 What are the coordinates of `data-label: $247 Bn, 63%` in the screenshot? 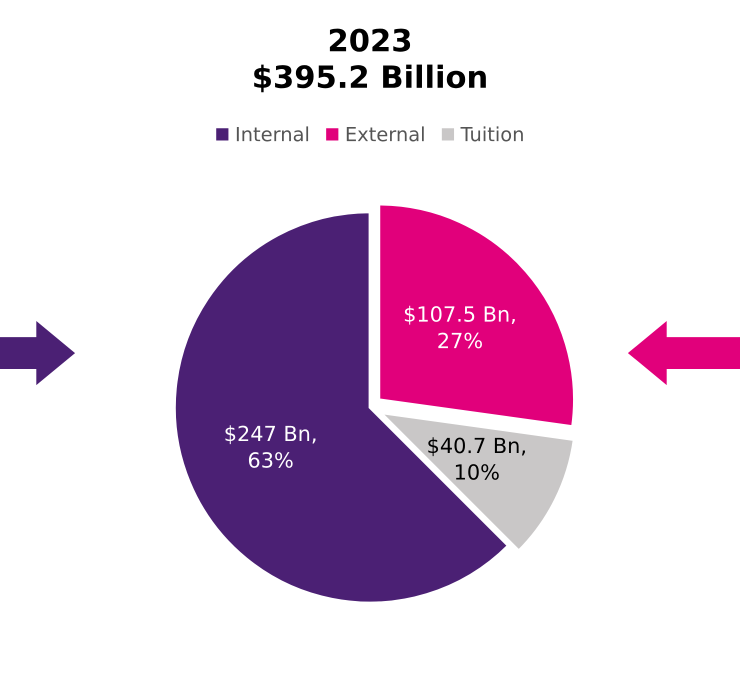 It's located at (270, 446).